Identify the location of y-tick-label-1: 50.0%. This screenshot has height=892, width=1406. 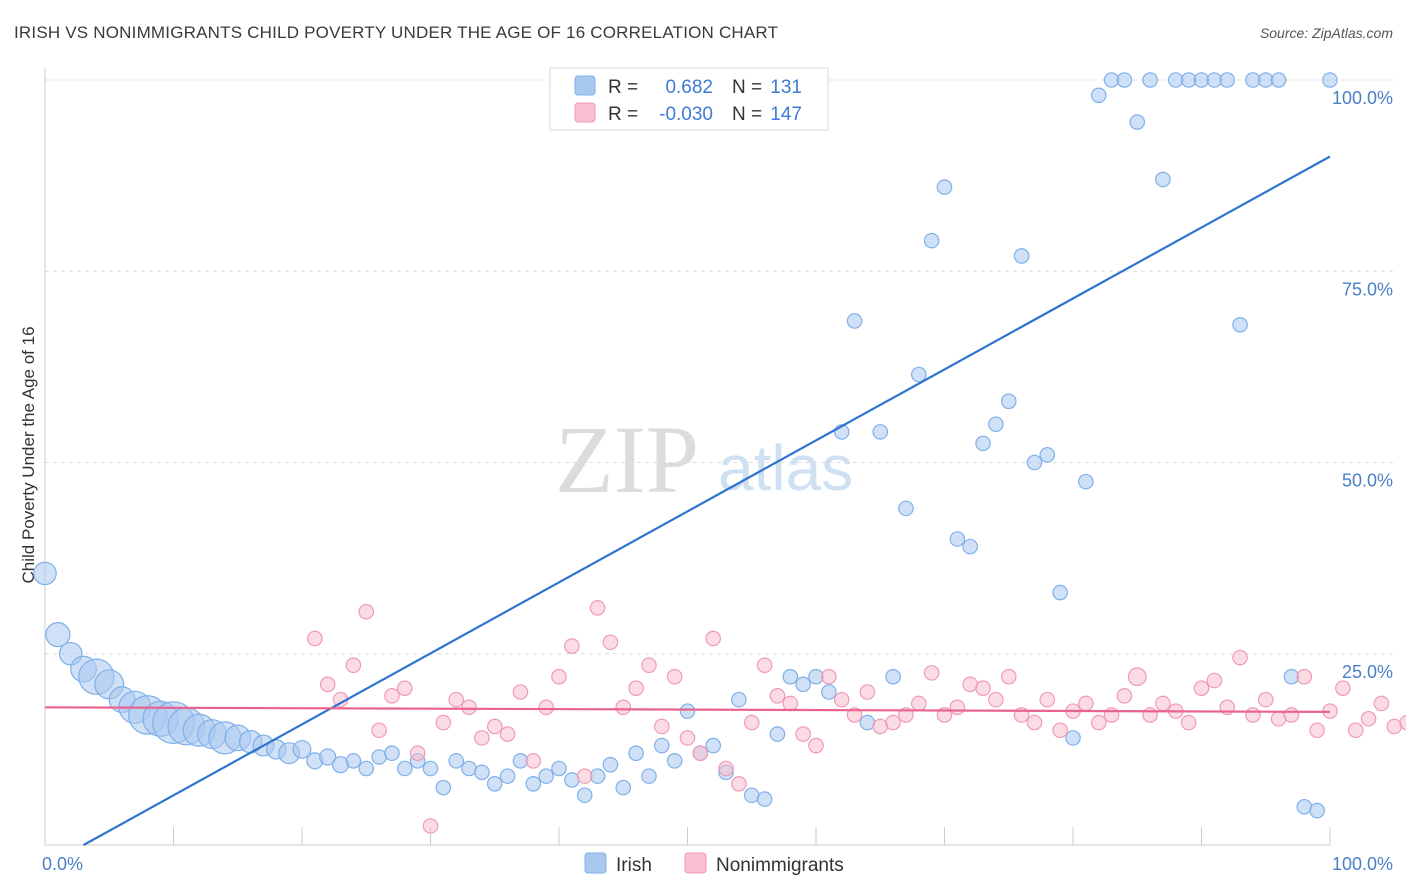
(1367, 481).